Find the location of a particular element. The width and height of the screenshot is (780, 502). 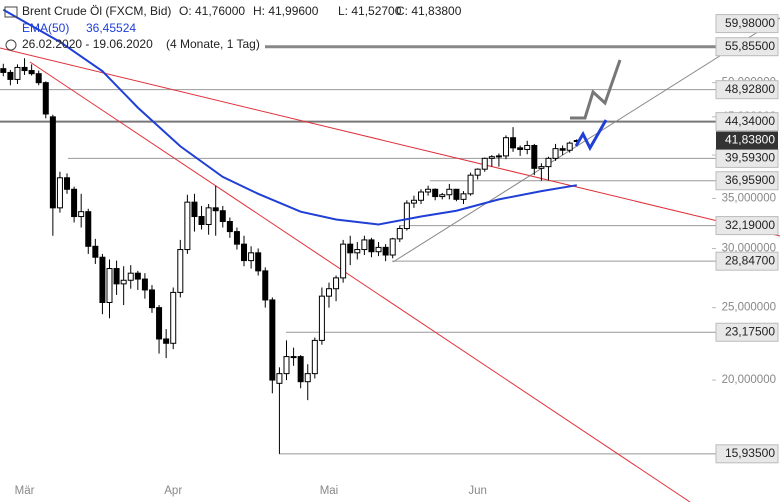

level-label: 39,59300 is located at coordinates (750, 158).